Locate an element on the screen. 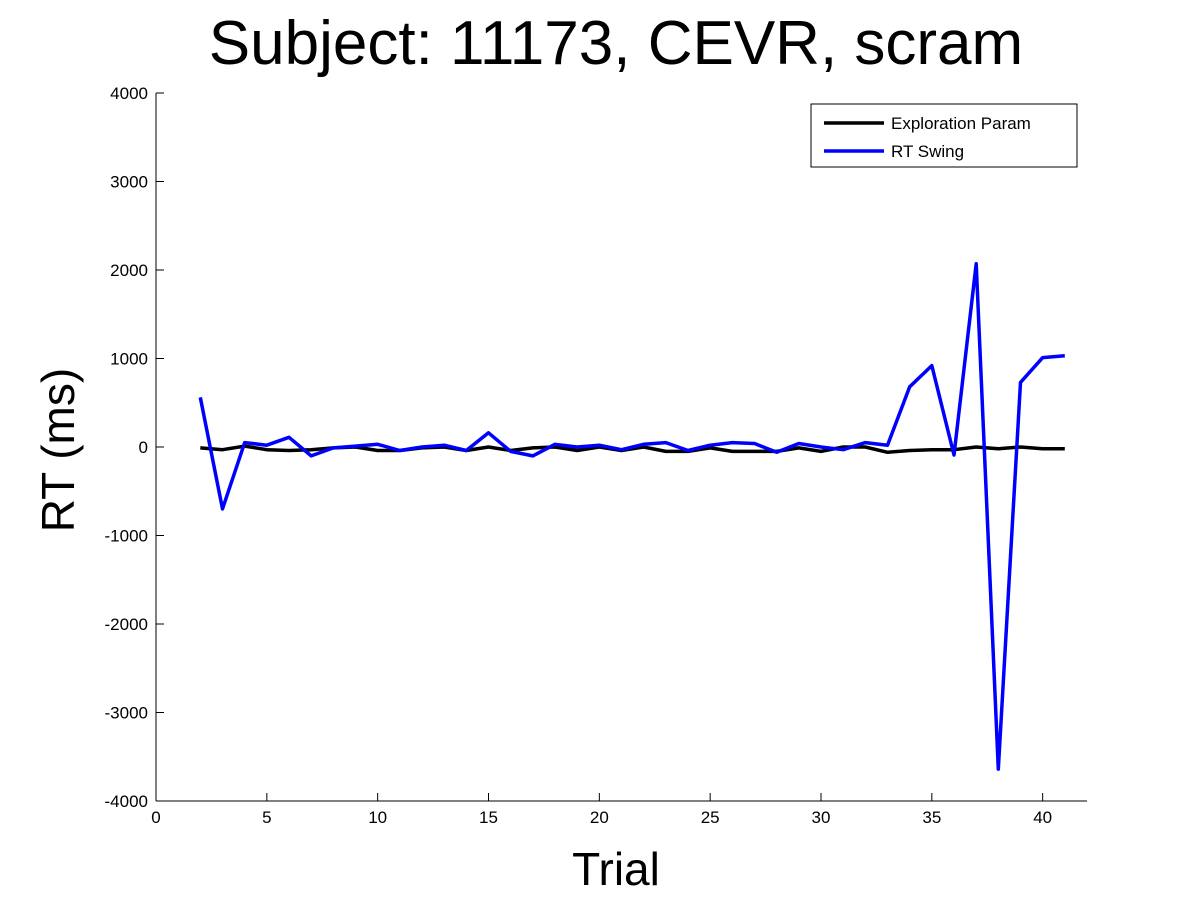 The width and height of the screenshot is (1201, 901). y-tick: 3000 is located at coordinates (137, 182).